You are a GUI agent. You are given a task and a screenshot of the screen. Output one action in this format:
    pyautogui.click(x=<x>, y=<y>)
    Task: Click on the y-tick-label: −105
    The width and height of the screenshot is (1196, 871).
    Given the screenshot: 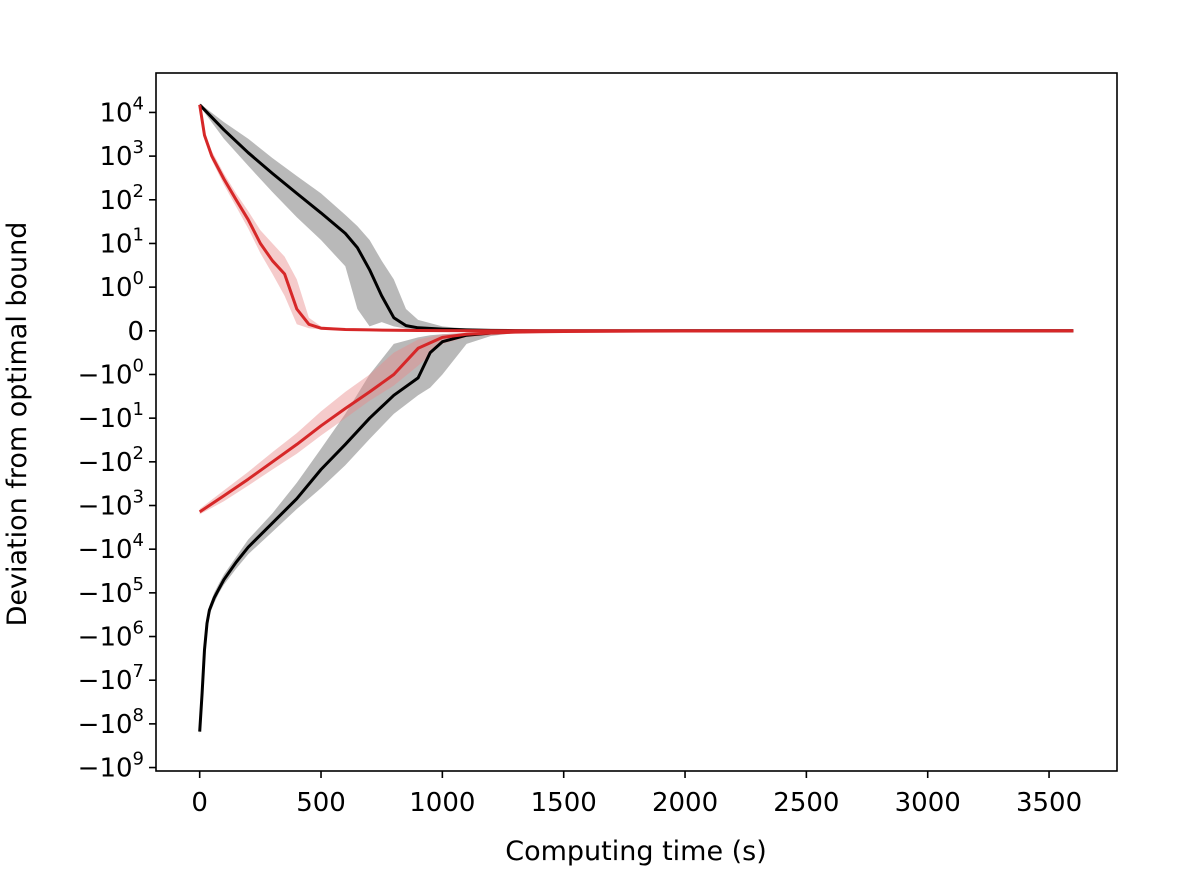 What is the action you would take?
    pyautogui.click(x=111, y=591)
    